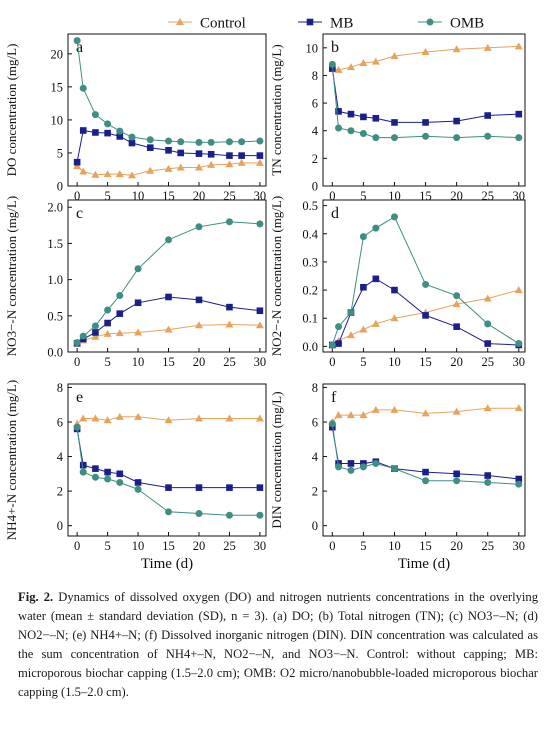 Image resolution: width=554 pixels, height=744 pixels. What do you see at coordinates (168, 362) in the screenshot?
I see `x-tick-label: 15` at bounding box center [168, 362].